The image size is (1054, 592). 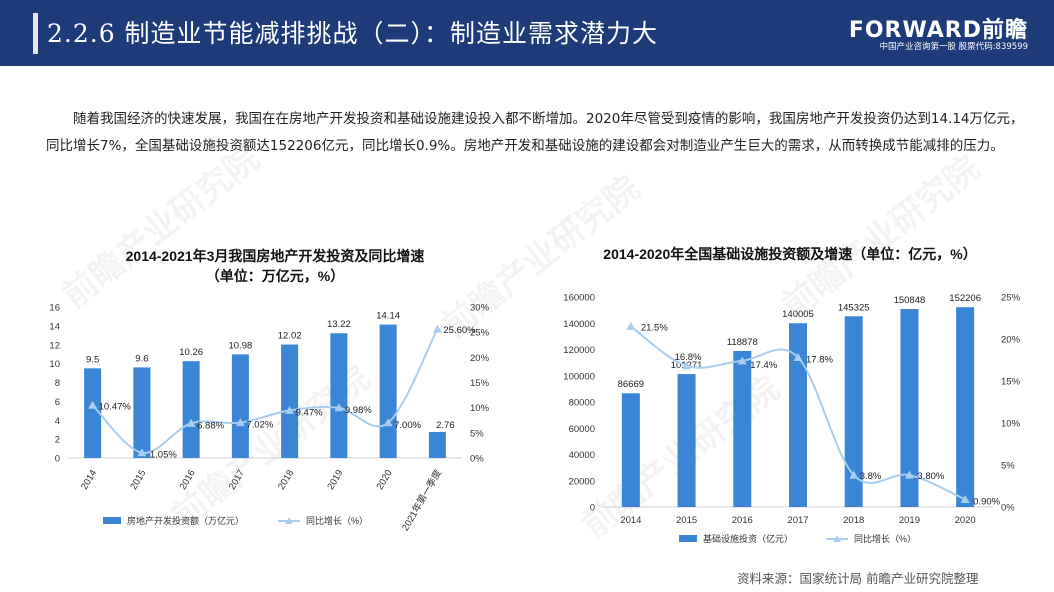 What do you see at coordinates (480, 408) in the screenshot?
I see `chart1-y2-tick: 10%` at bounding box center [480, 408].